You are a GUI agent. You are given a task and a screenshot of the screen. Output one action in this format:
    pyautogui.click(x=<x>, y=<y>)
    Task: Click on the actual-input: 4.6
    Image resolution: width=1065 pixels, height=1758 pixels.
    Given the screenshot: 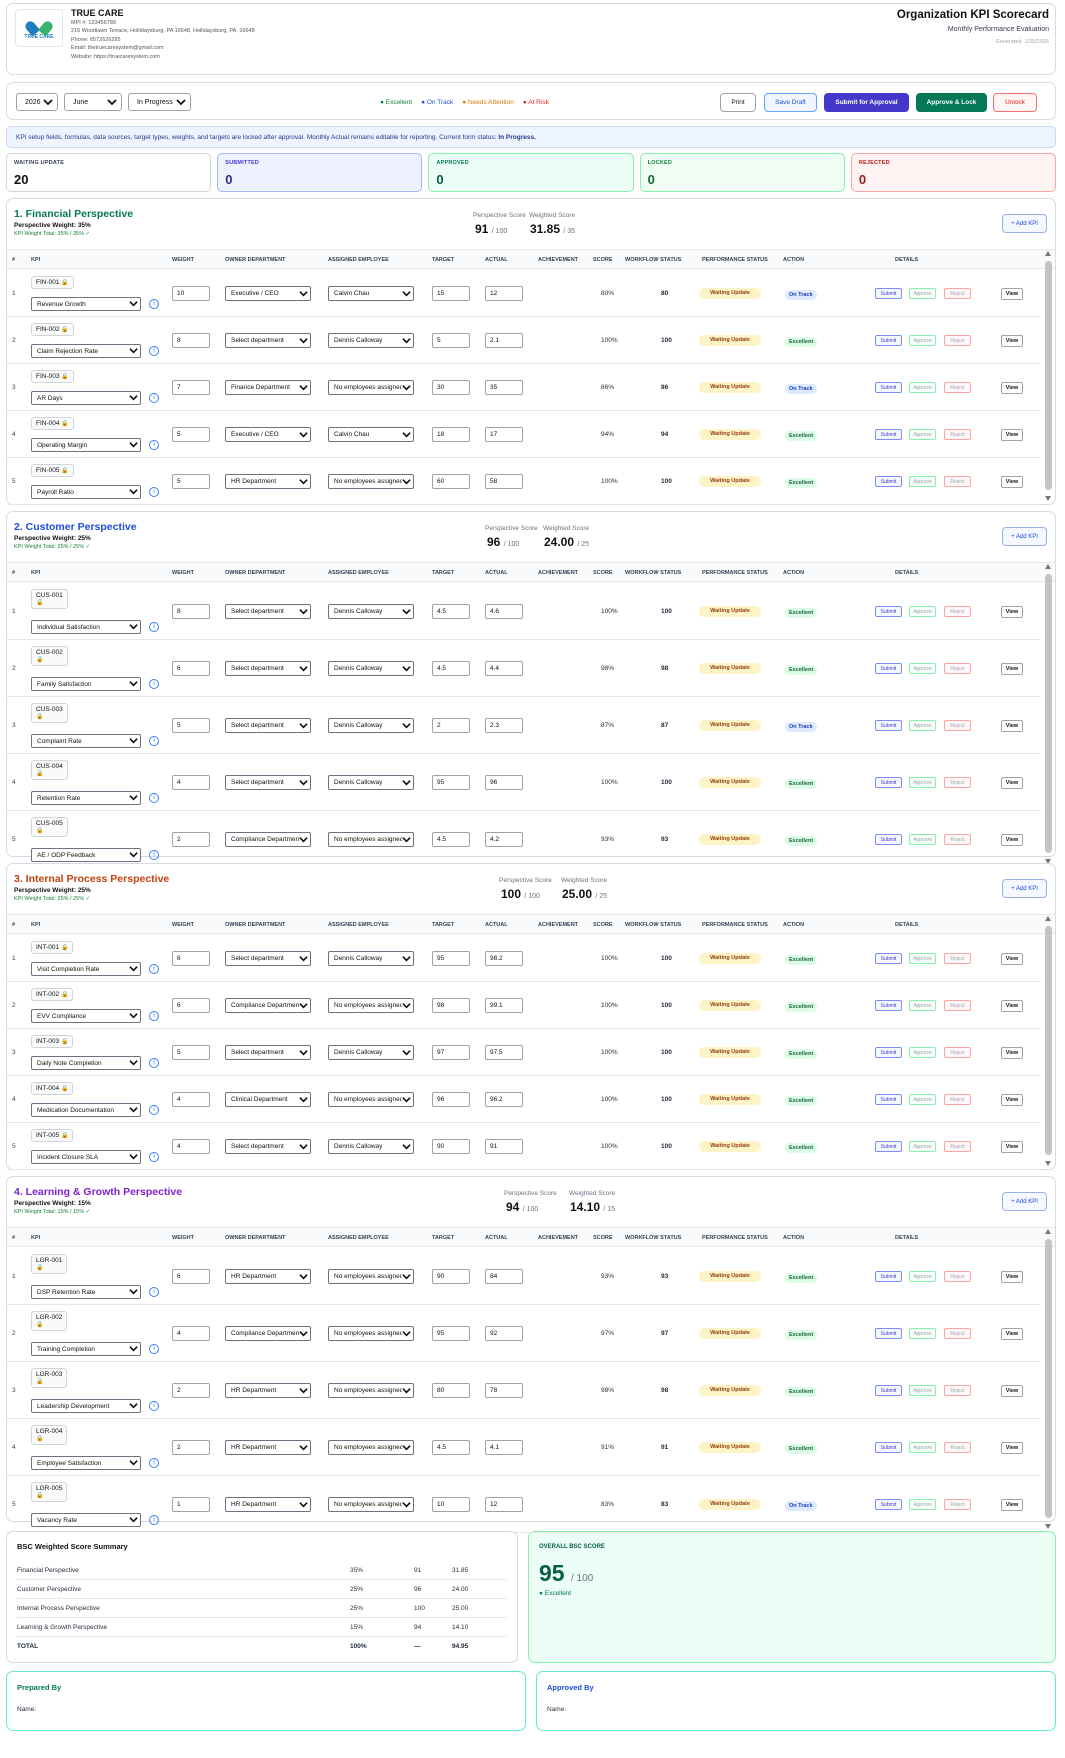 What is the action you would take?
    pyautogui.click(x=504, y=611)
    